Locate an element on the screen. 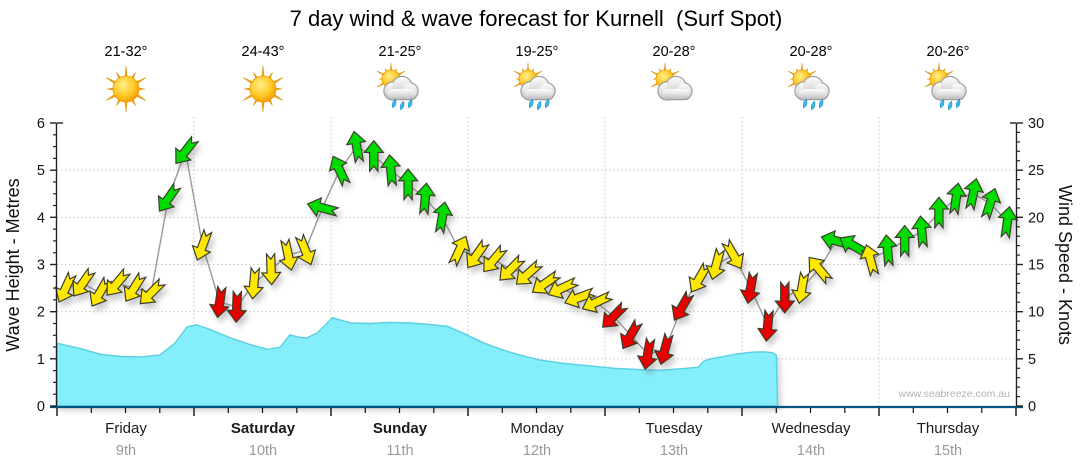 The width and height of the screenshot is (1080, 475). wind-axis-title: Wind Speed - Knots is located at coordinates (1065, 265).